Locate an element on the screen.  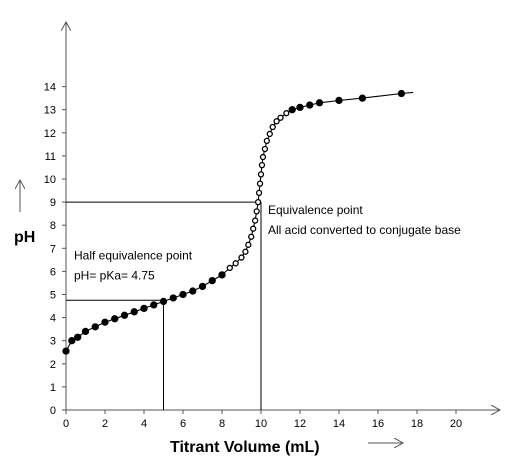
half-equivalence-label: pH= pKa= 4.75 is located at coordinates (114, 275).